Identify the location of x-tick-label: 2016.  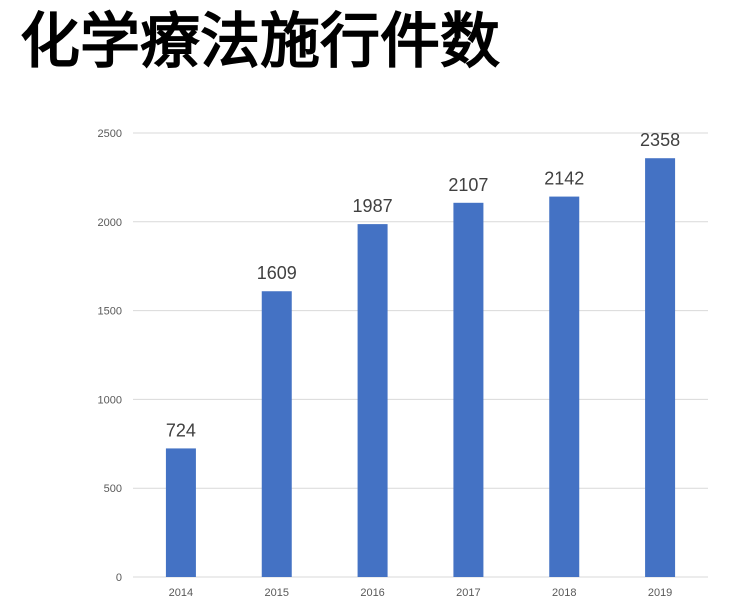
(372, 593).